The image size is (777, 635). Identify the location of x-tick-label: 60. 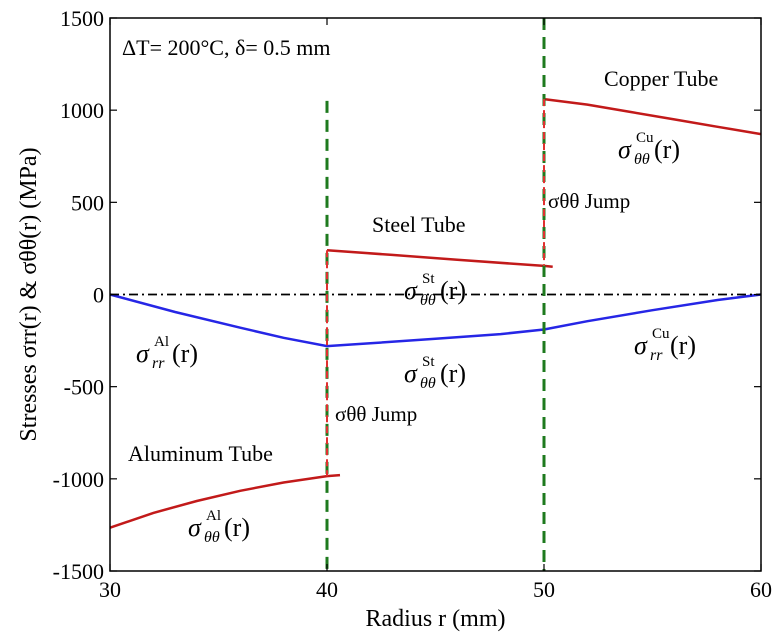
(761, 589).